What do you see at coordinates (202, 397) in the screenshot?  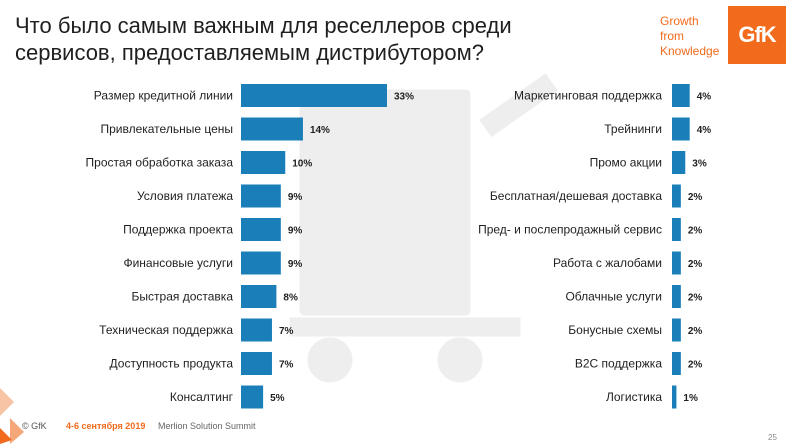 I see `category-label: Консалтинг` at bounding box center [202, 397].